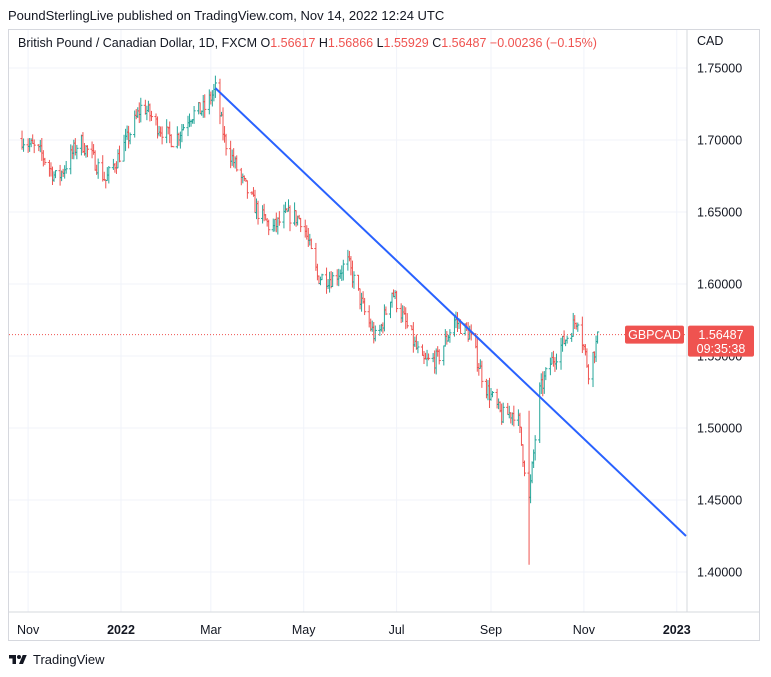 Image resolution: width=771 pixels, height=677 pixels. What do you see at coordinates (721, 349) in the screenshot?
I see `price-tag-countdown: 09:35:38` at bounding box center [721, 349].